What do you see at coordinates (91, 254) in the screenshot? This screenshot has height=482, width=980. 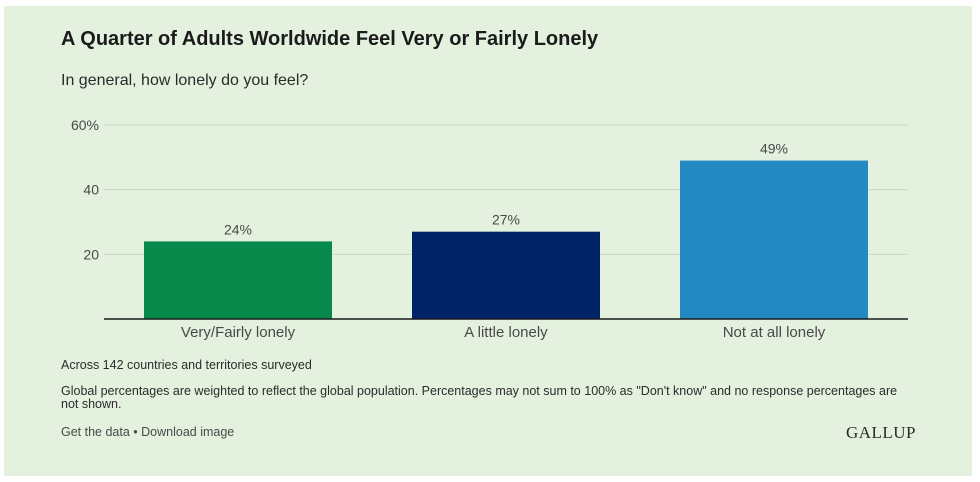 I see `y-tick-label: 20` at bounding box center [91, 254].